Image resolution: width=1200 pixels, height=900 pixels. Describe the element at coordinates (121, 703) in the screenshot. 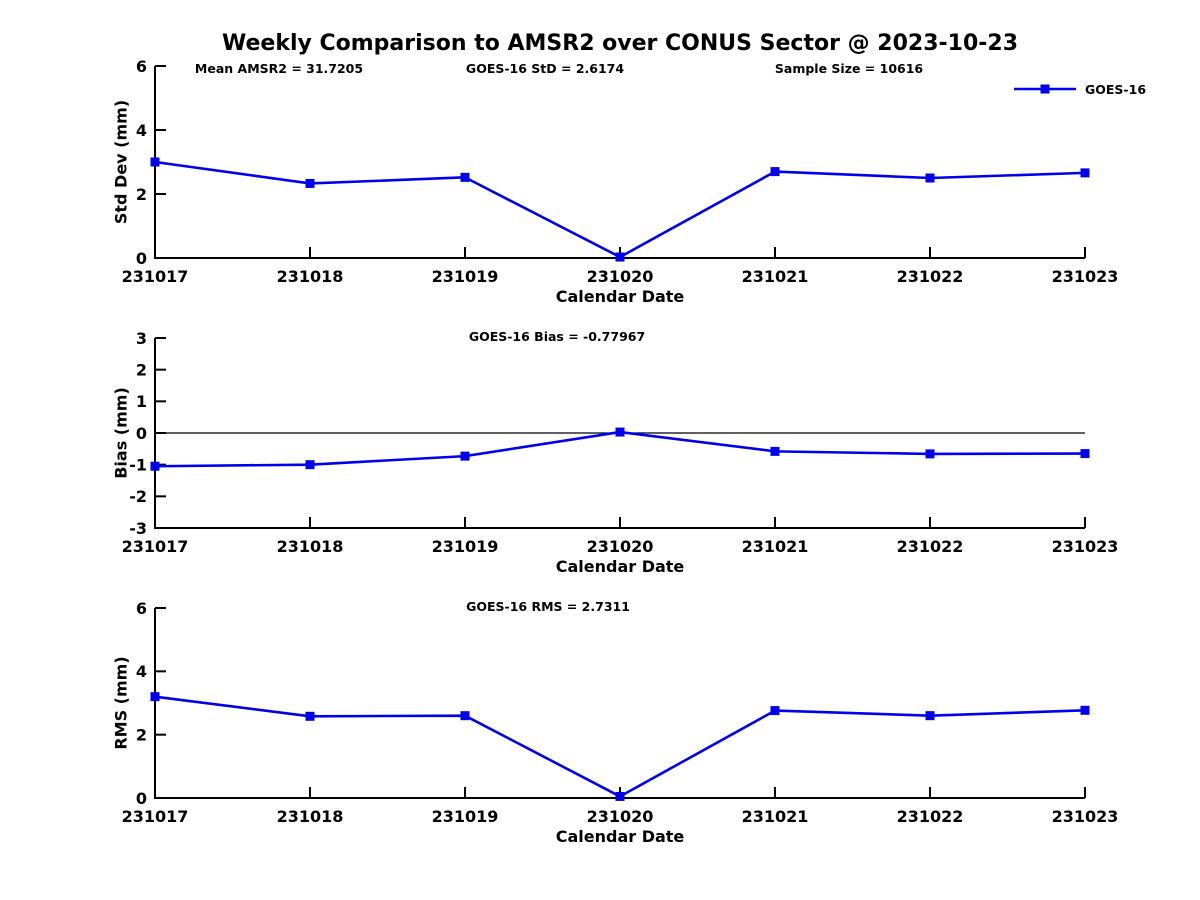

I see `y-axis-label-rms: RMS (mm)` at that location.